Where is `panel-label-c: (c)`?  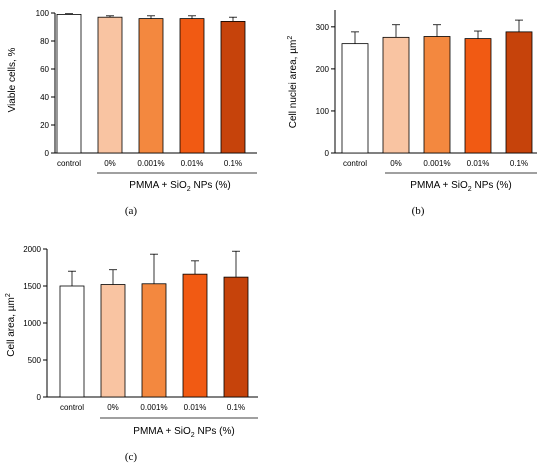 panel-label-c: (c) is located at coordinates (131, 457).